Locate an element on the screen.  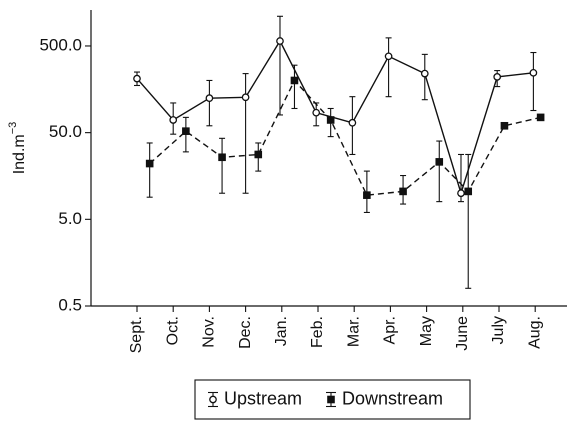
x-tick-label: Feb. is located at coordinates (317, 332).